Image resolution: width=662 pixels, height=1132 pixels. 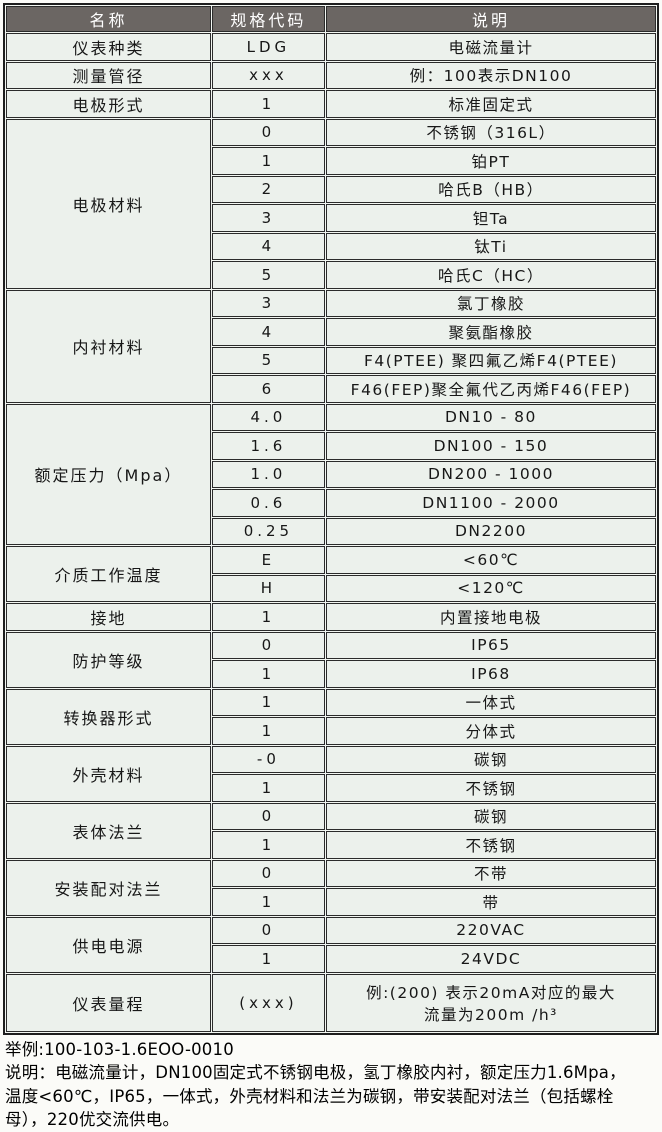 I want to click on header-cell-desc: 说明, so click(x=490, y=19).